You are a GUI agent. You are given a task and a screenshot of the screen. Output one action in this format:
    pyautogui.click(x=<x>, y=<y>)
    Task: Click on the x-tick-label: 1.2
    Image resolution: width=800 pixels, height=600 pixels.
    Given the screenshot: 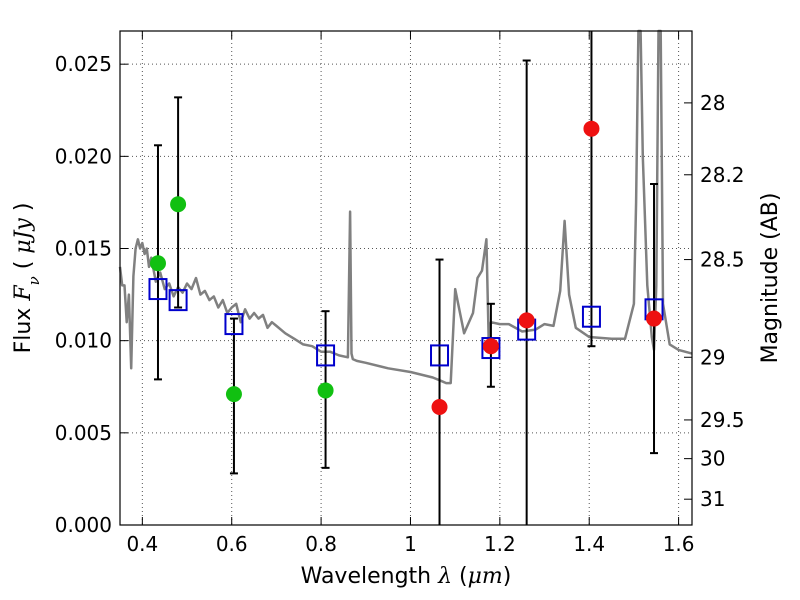 What is the action you would take?
    pyautogui.click(x=500, y=544)
    